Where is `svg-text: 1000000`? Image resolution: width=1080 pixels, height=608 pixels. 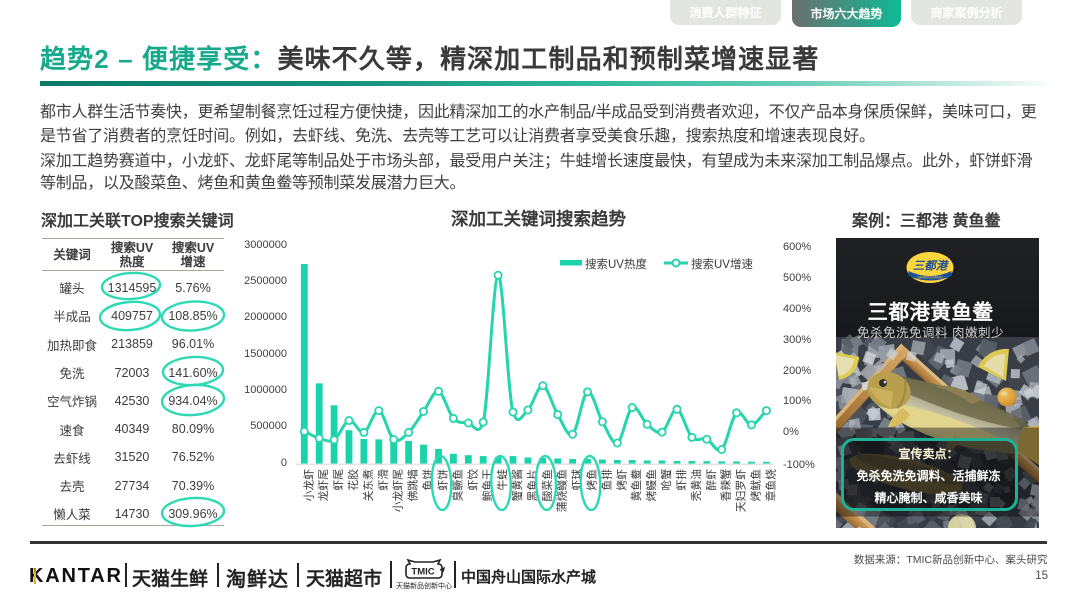
svg-text: 1000000 is located at coordinates (265, 390).